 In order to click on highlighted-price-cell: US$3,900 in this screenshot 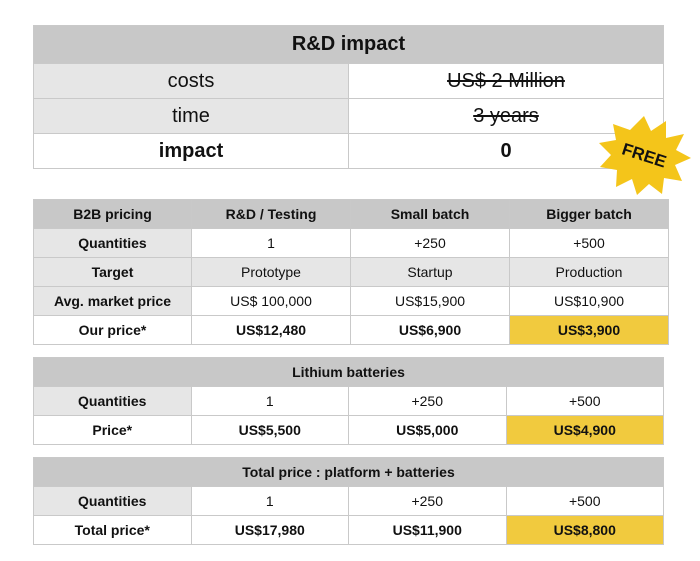, I will do `click(589, 330)`.